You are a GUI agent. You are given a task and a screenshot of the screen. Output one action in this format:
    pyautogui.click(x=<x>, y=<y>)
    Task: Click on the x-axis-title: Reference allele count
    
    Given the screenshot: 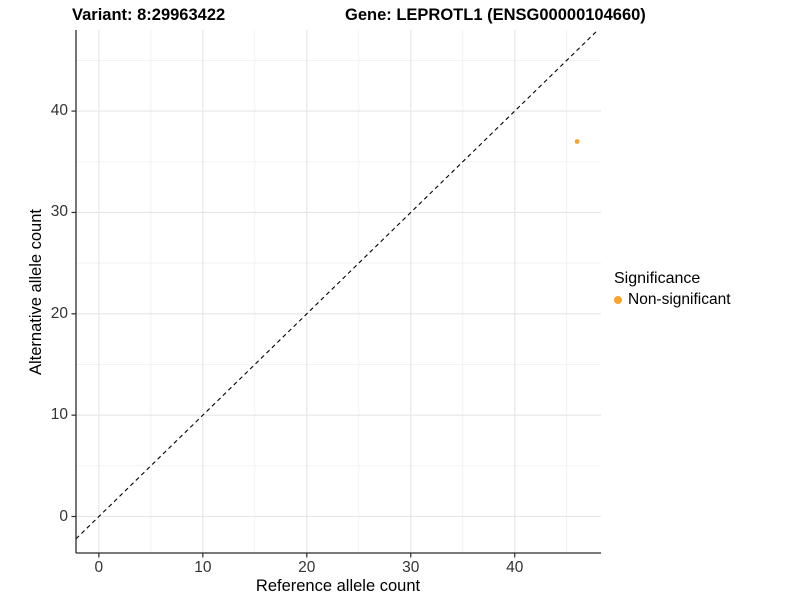 What is the action you would take?
    pyautogui.click(x=338, y=586)
    